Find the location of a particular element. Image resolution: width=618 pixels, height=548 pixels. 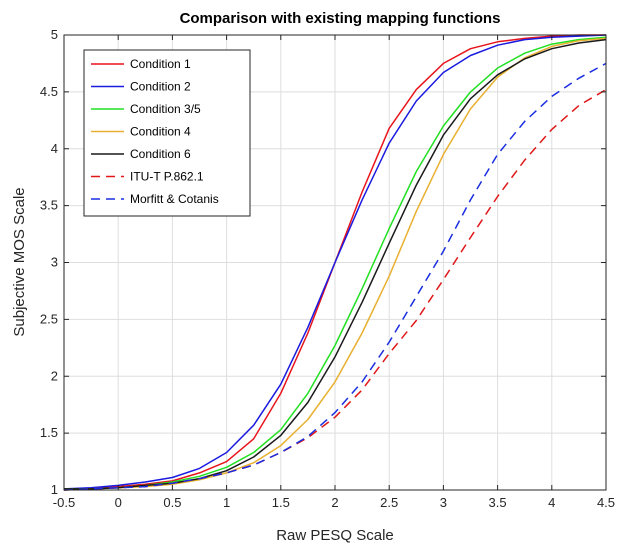

y-tick-label: 1.5 is located at coordinates (49, 432).